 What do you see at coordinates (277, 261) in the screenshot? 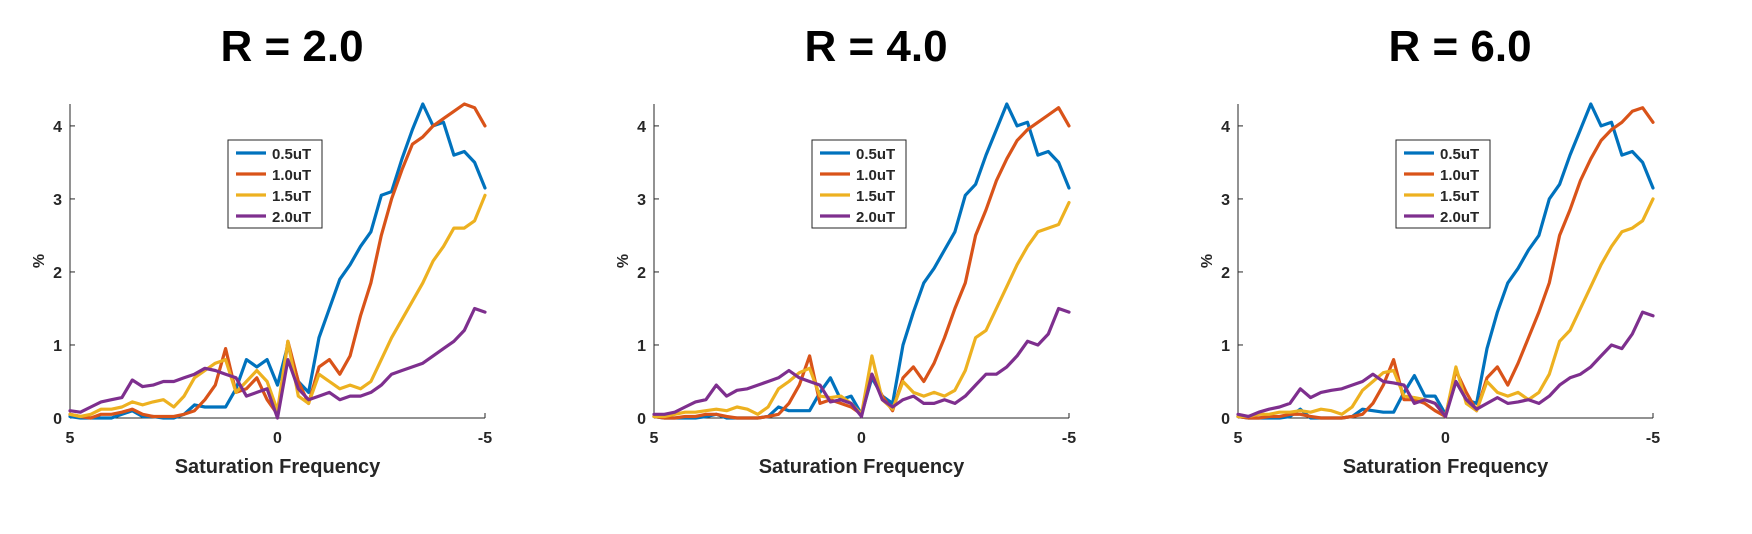
I see `series-line-0-5uT` at bounding box center [277, 261].